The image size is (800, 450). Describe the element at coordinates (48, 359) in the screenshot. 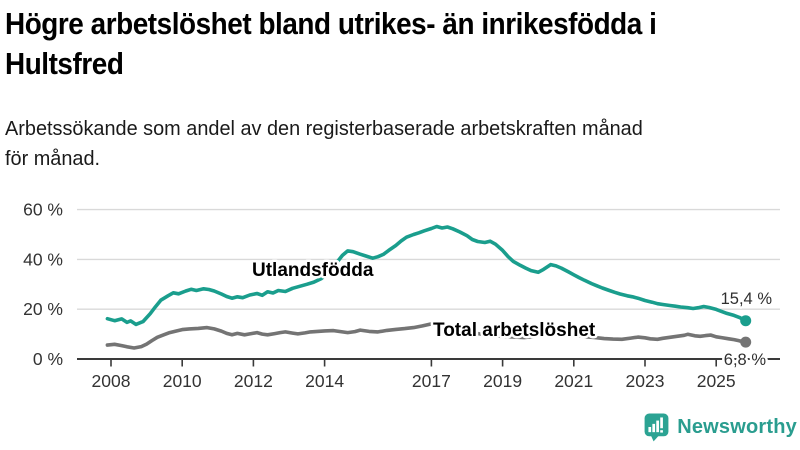

I see `y-tick-label-0: 0 %` at that location.